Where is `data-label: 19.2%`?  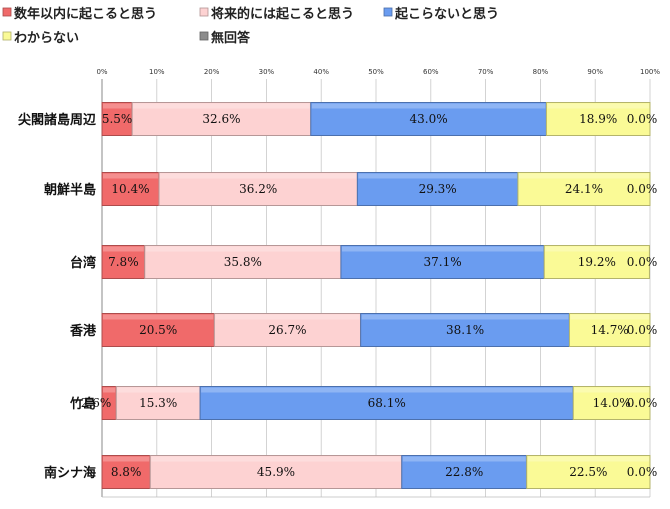
data-label: 19.2% is located at coordinates (597, 262).